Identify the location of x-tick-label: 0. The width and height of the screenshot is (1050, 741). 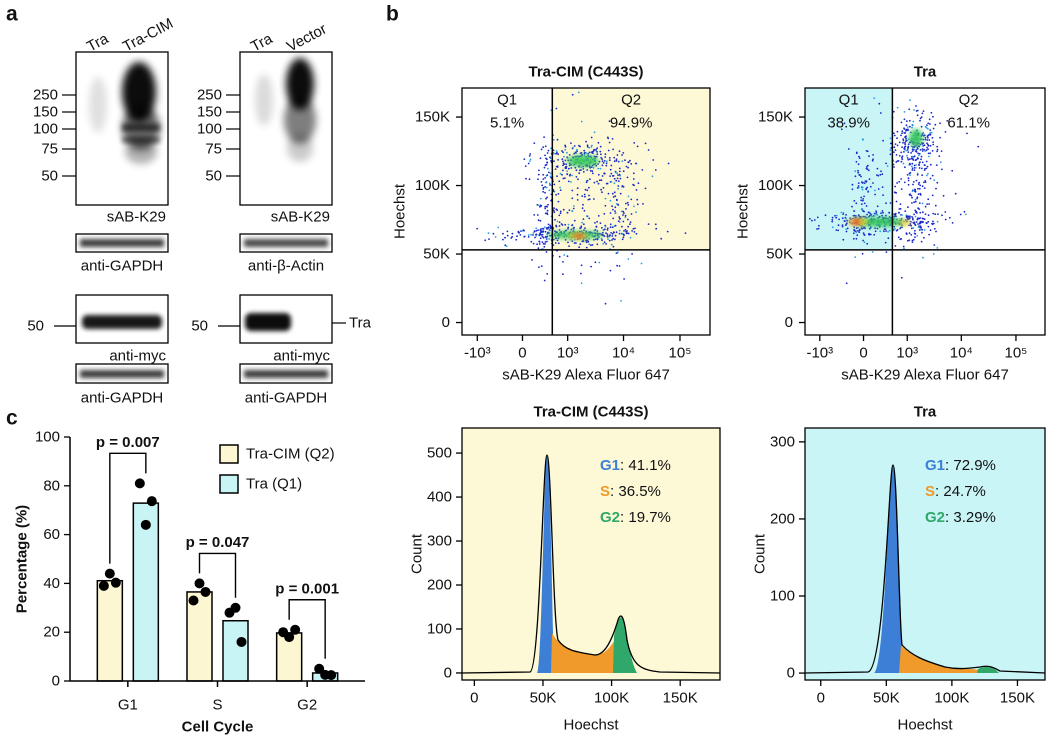
(863, 353).